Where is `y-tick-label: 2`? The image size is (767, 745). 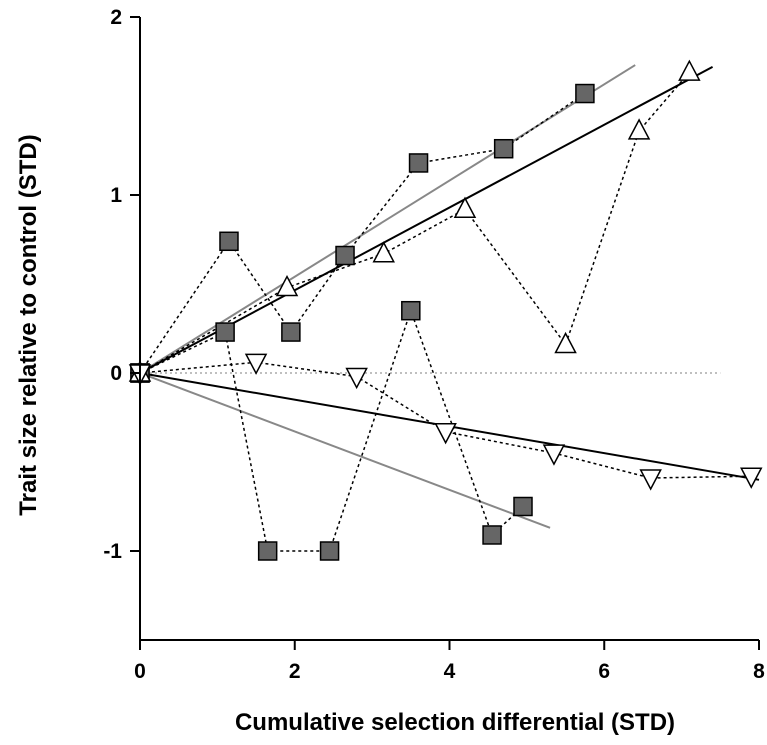 y-tick-label: 2 is located at coordinates (116, 17).